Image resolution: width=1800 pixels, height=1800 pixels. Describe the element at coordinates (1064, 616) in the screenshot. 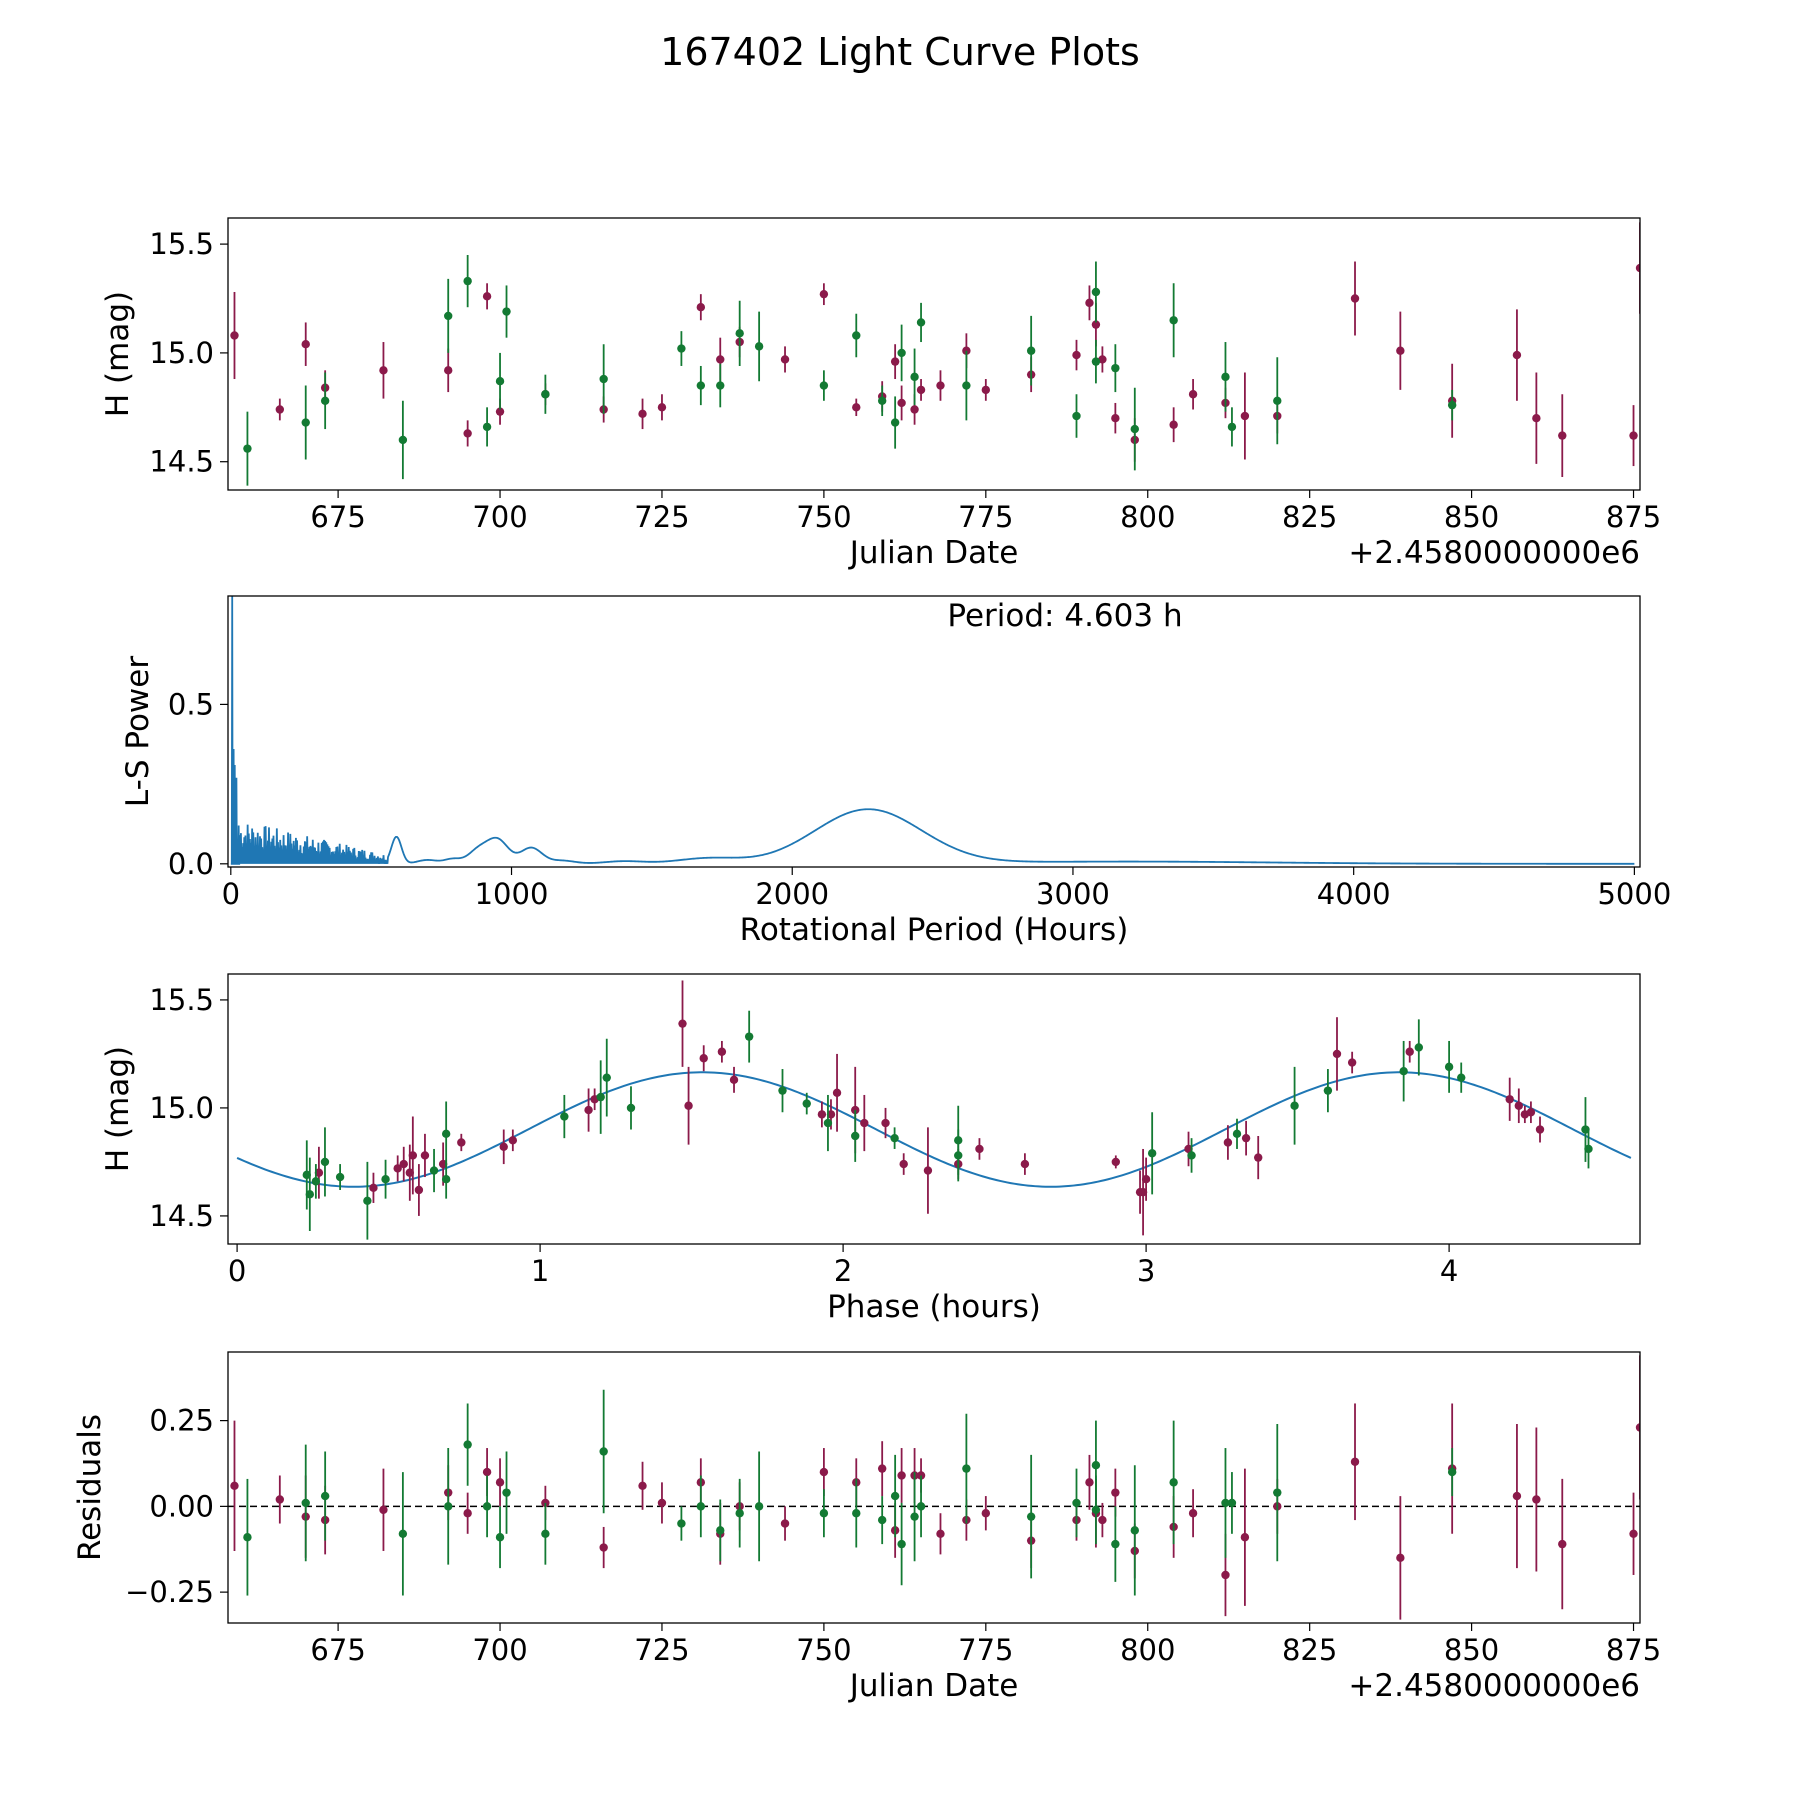

I see `period-annotation: Period: 4.603 h` at that location.